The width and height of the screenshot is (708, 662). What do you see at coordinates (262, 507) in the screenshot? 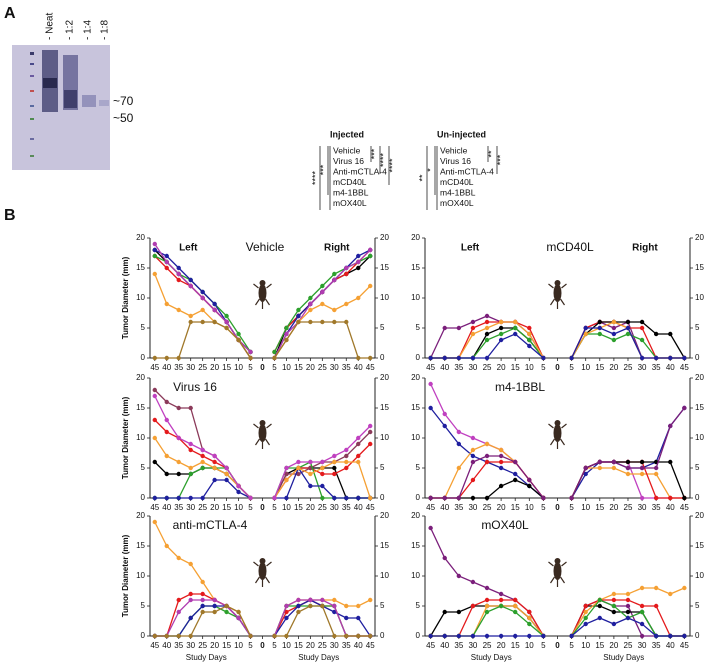
I see `x-tick-label: 0` at bounding box center [262, 507].